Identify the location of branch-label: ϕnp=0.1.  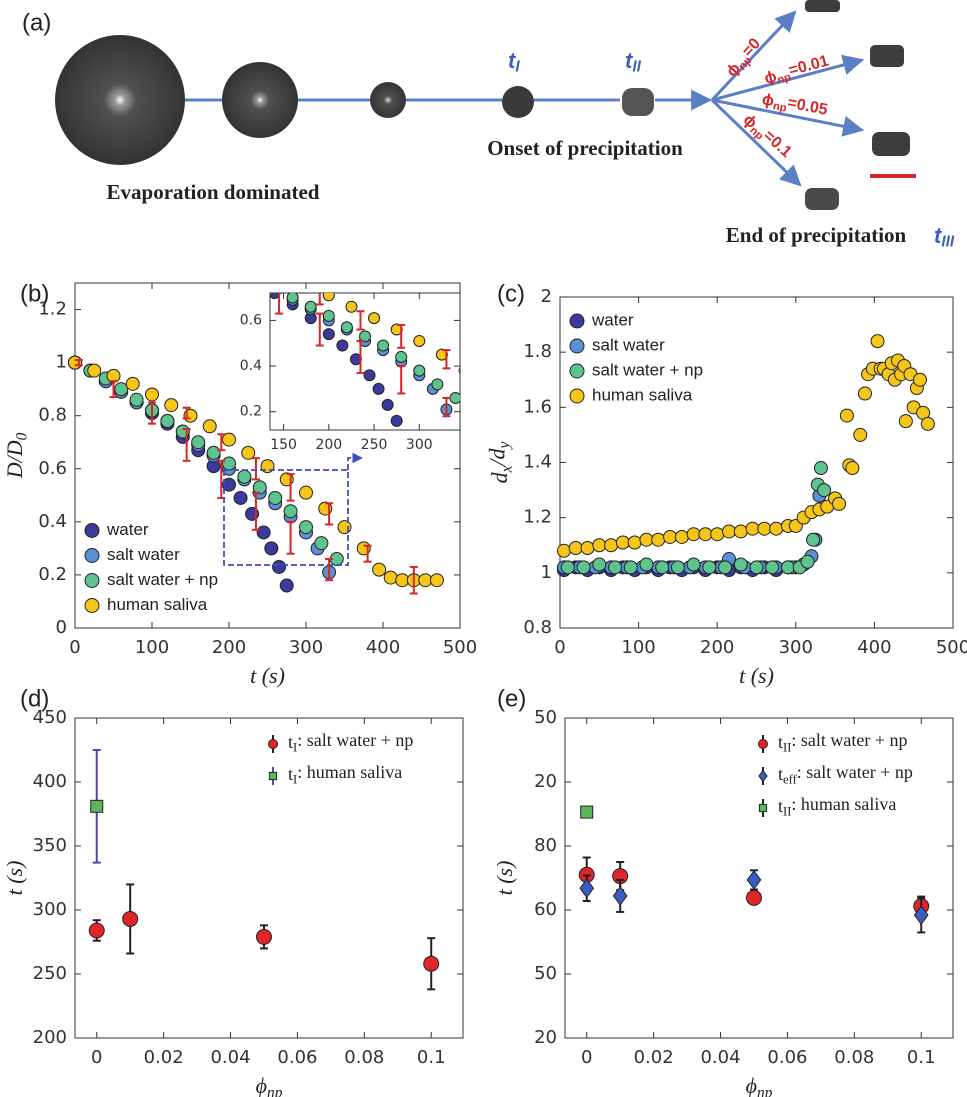
(766, 136).